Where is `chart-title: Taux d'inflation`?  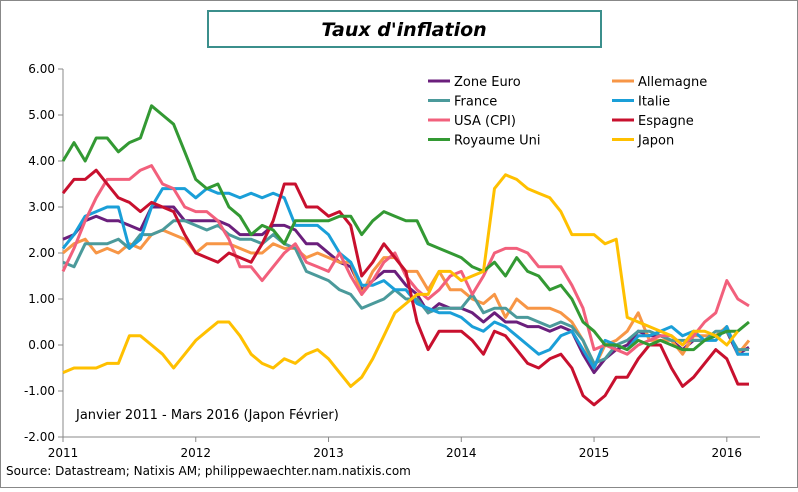
chart-title: Taux d'inflation is located at coordinates (403, 30).